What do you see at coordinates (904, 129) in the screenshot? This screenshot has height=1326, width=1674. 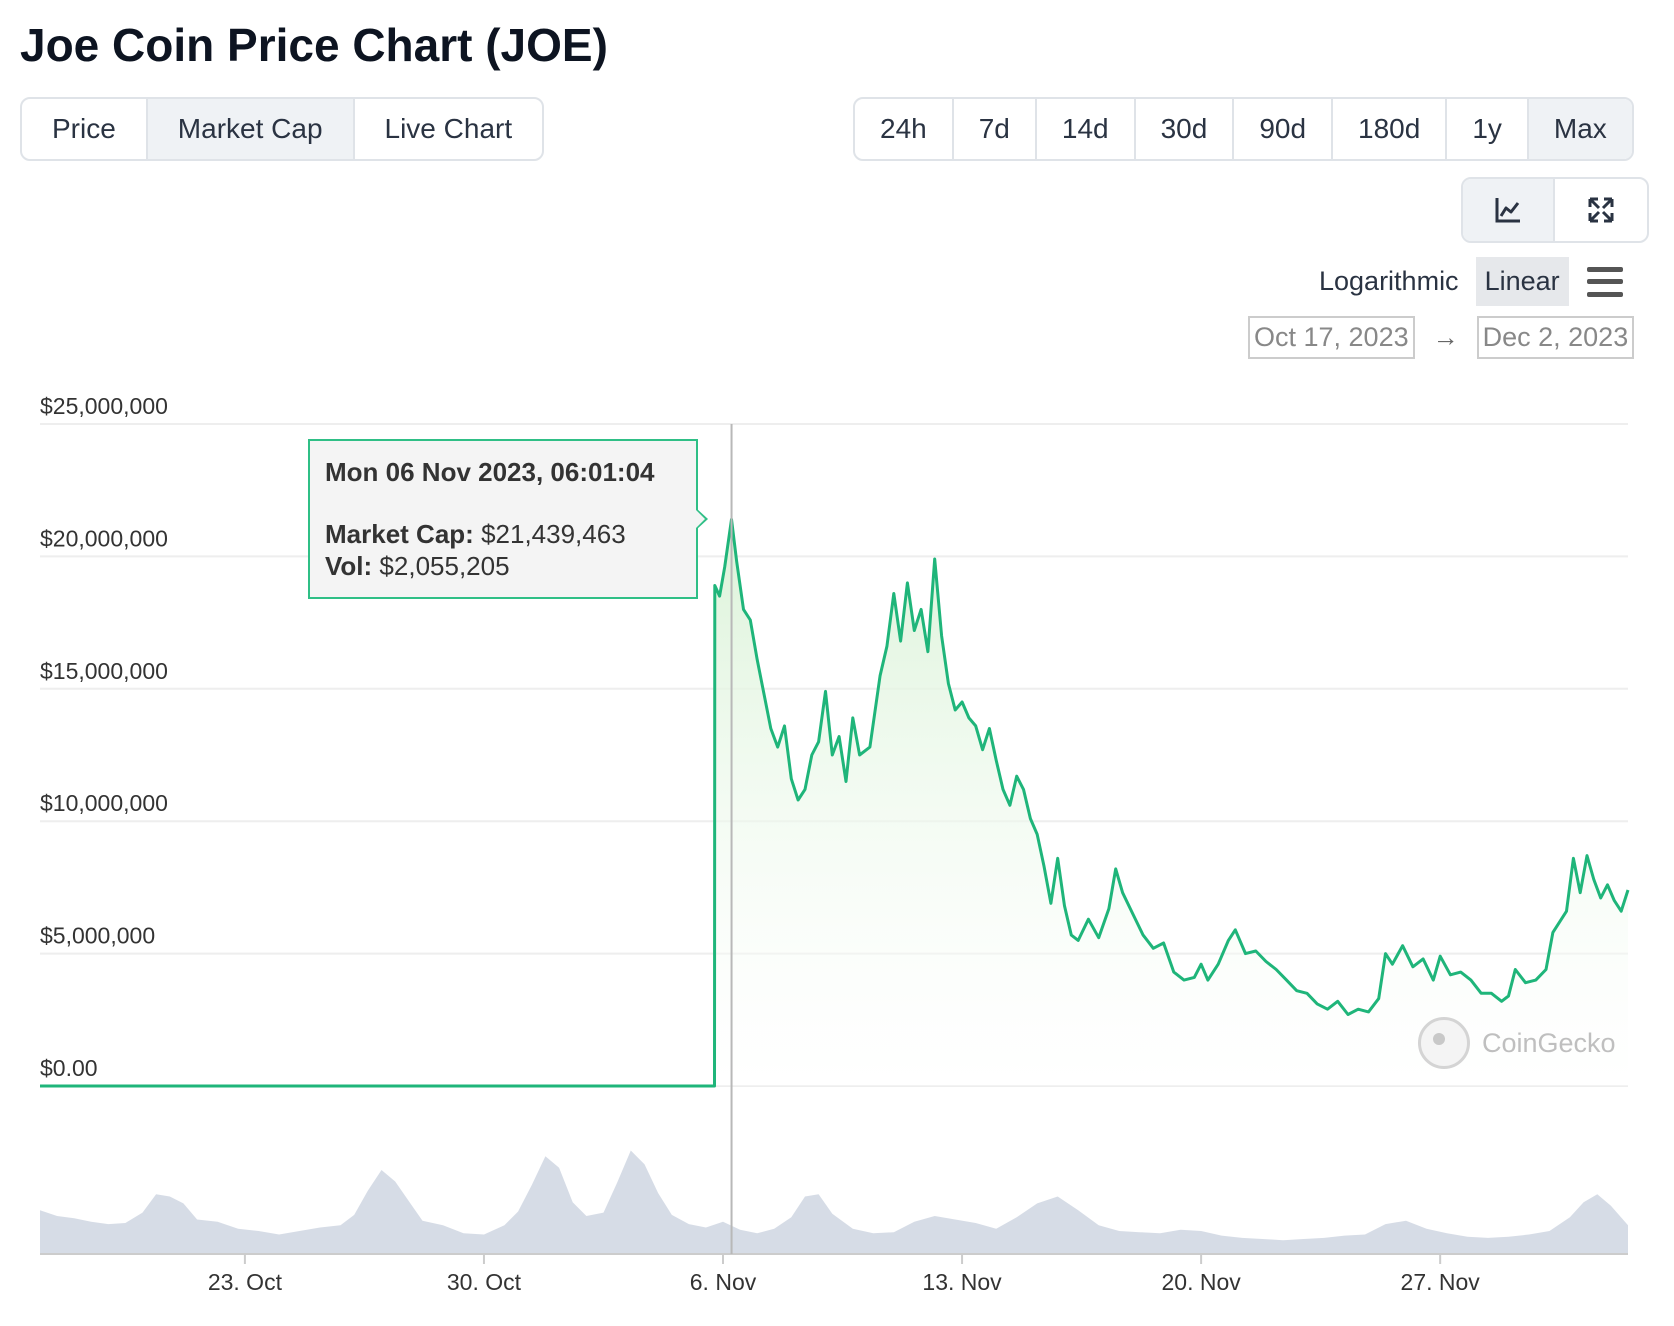 I see `range-24h: 24h` at bounding box center [904, 129].